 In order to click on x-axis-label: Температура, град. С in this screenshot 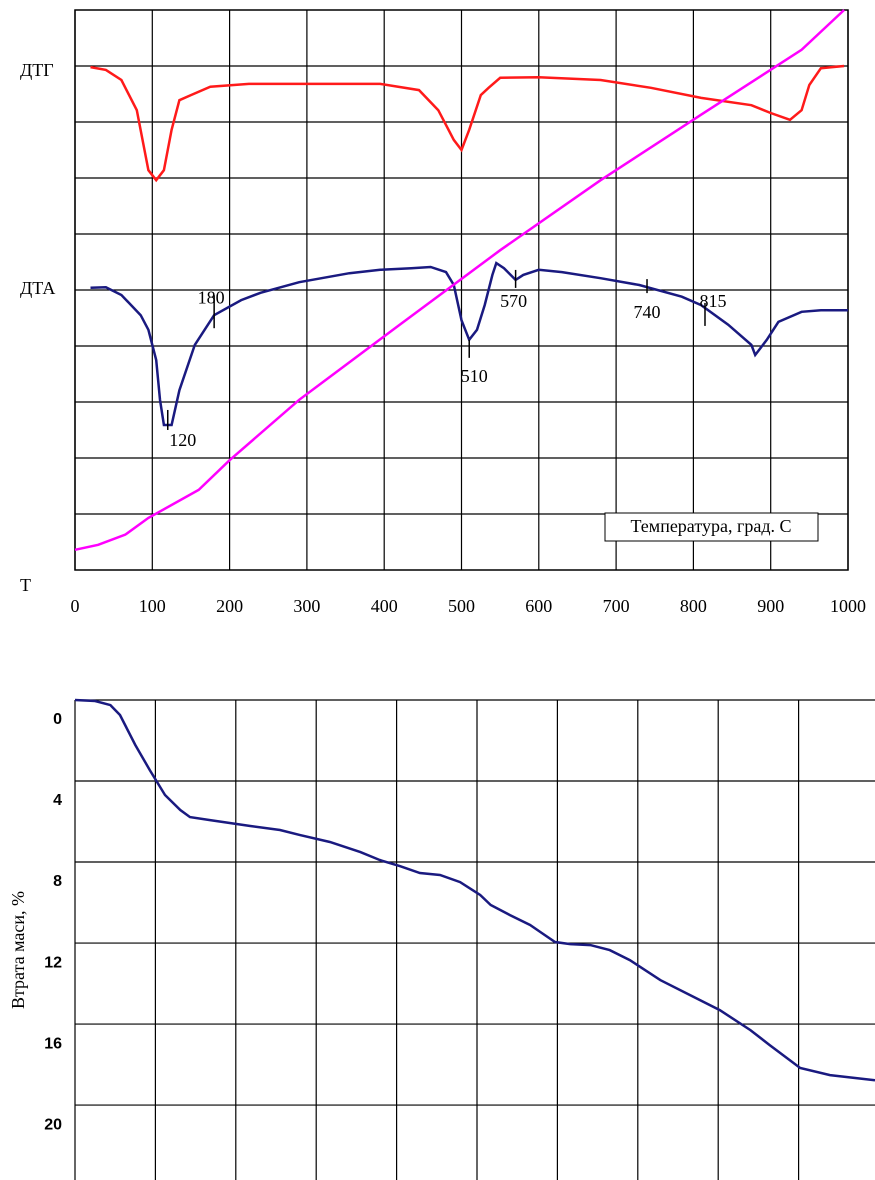, I will do `click(711, 526)`.